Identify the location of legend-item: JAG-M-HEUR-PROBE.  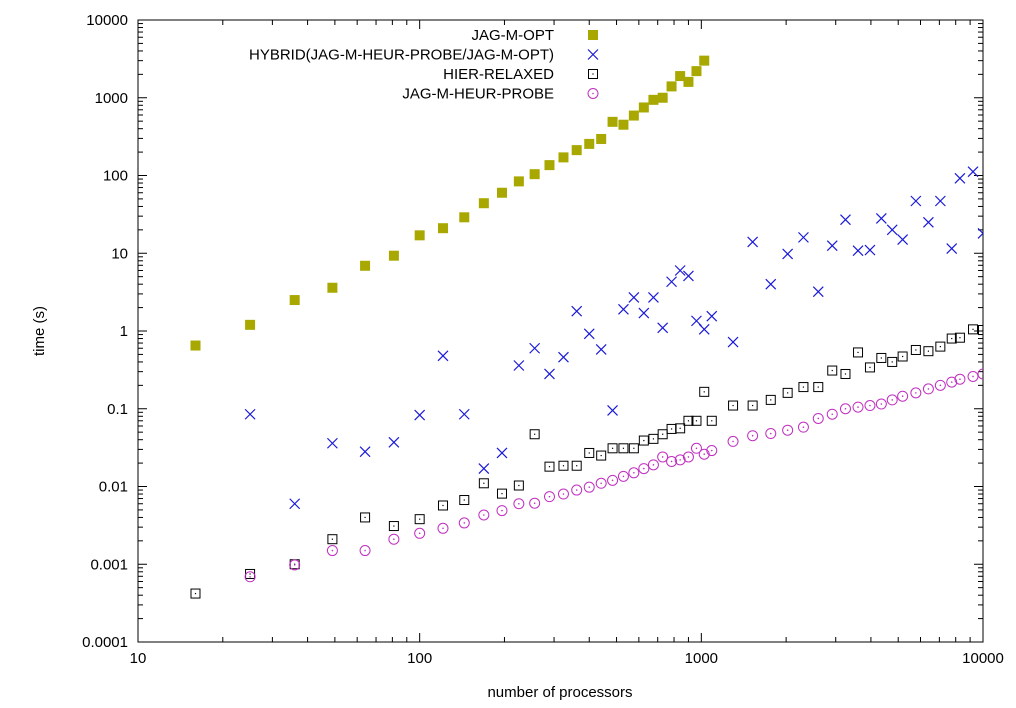
(500, 94).